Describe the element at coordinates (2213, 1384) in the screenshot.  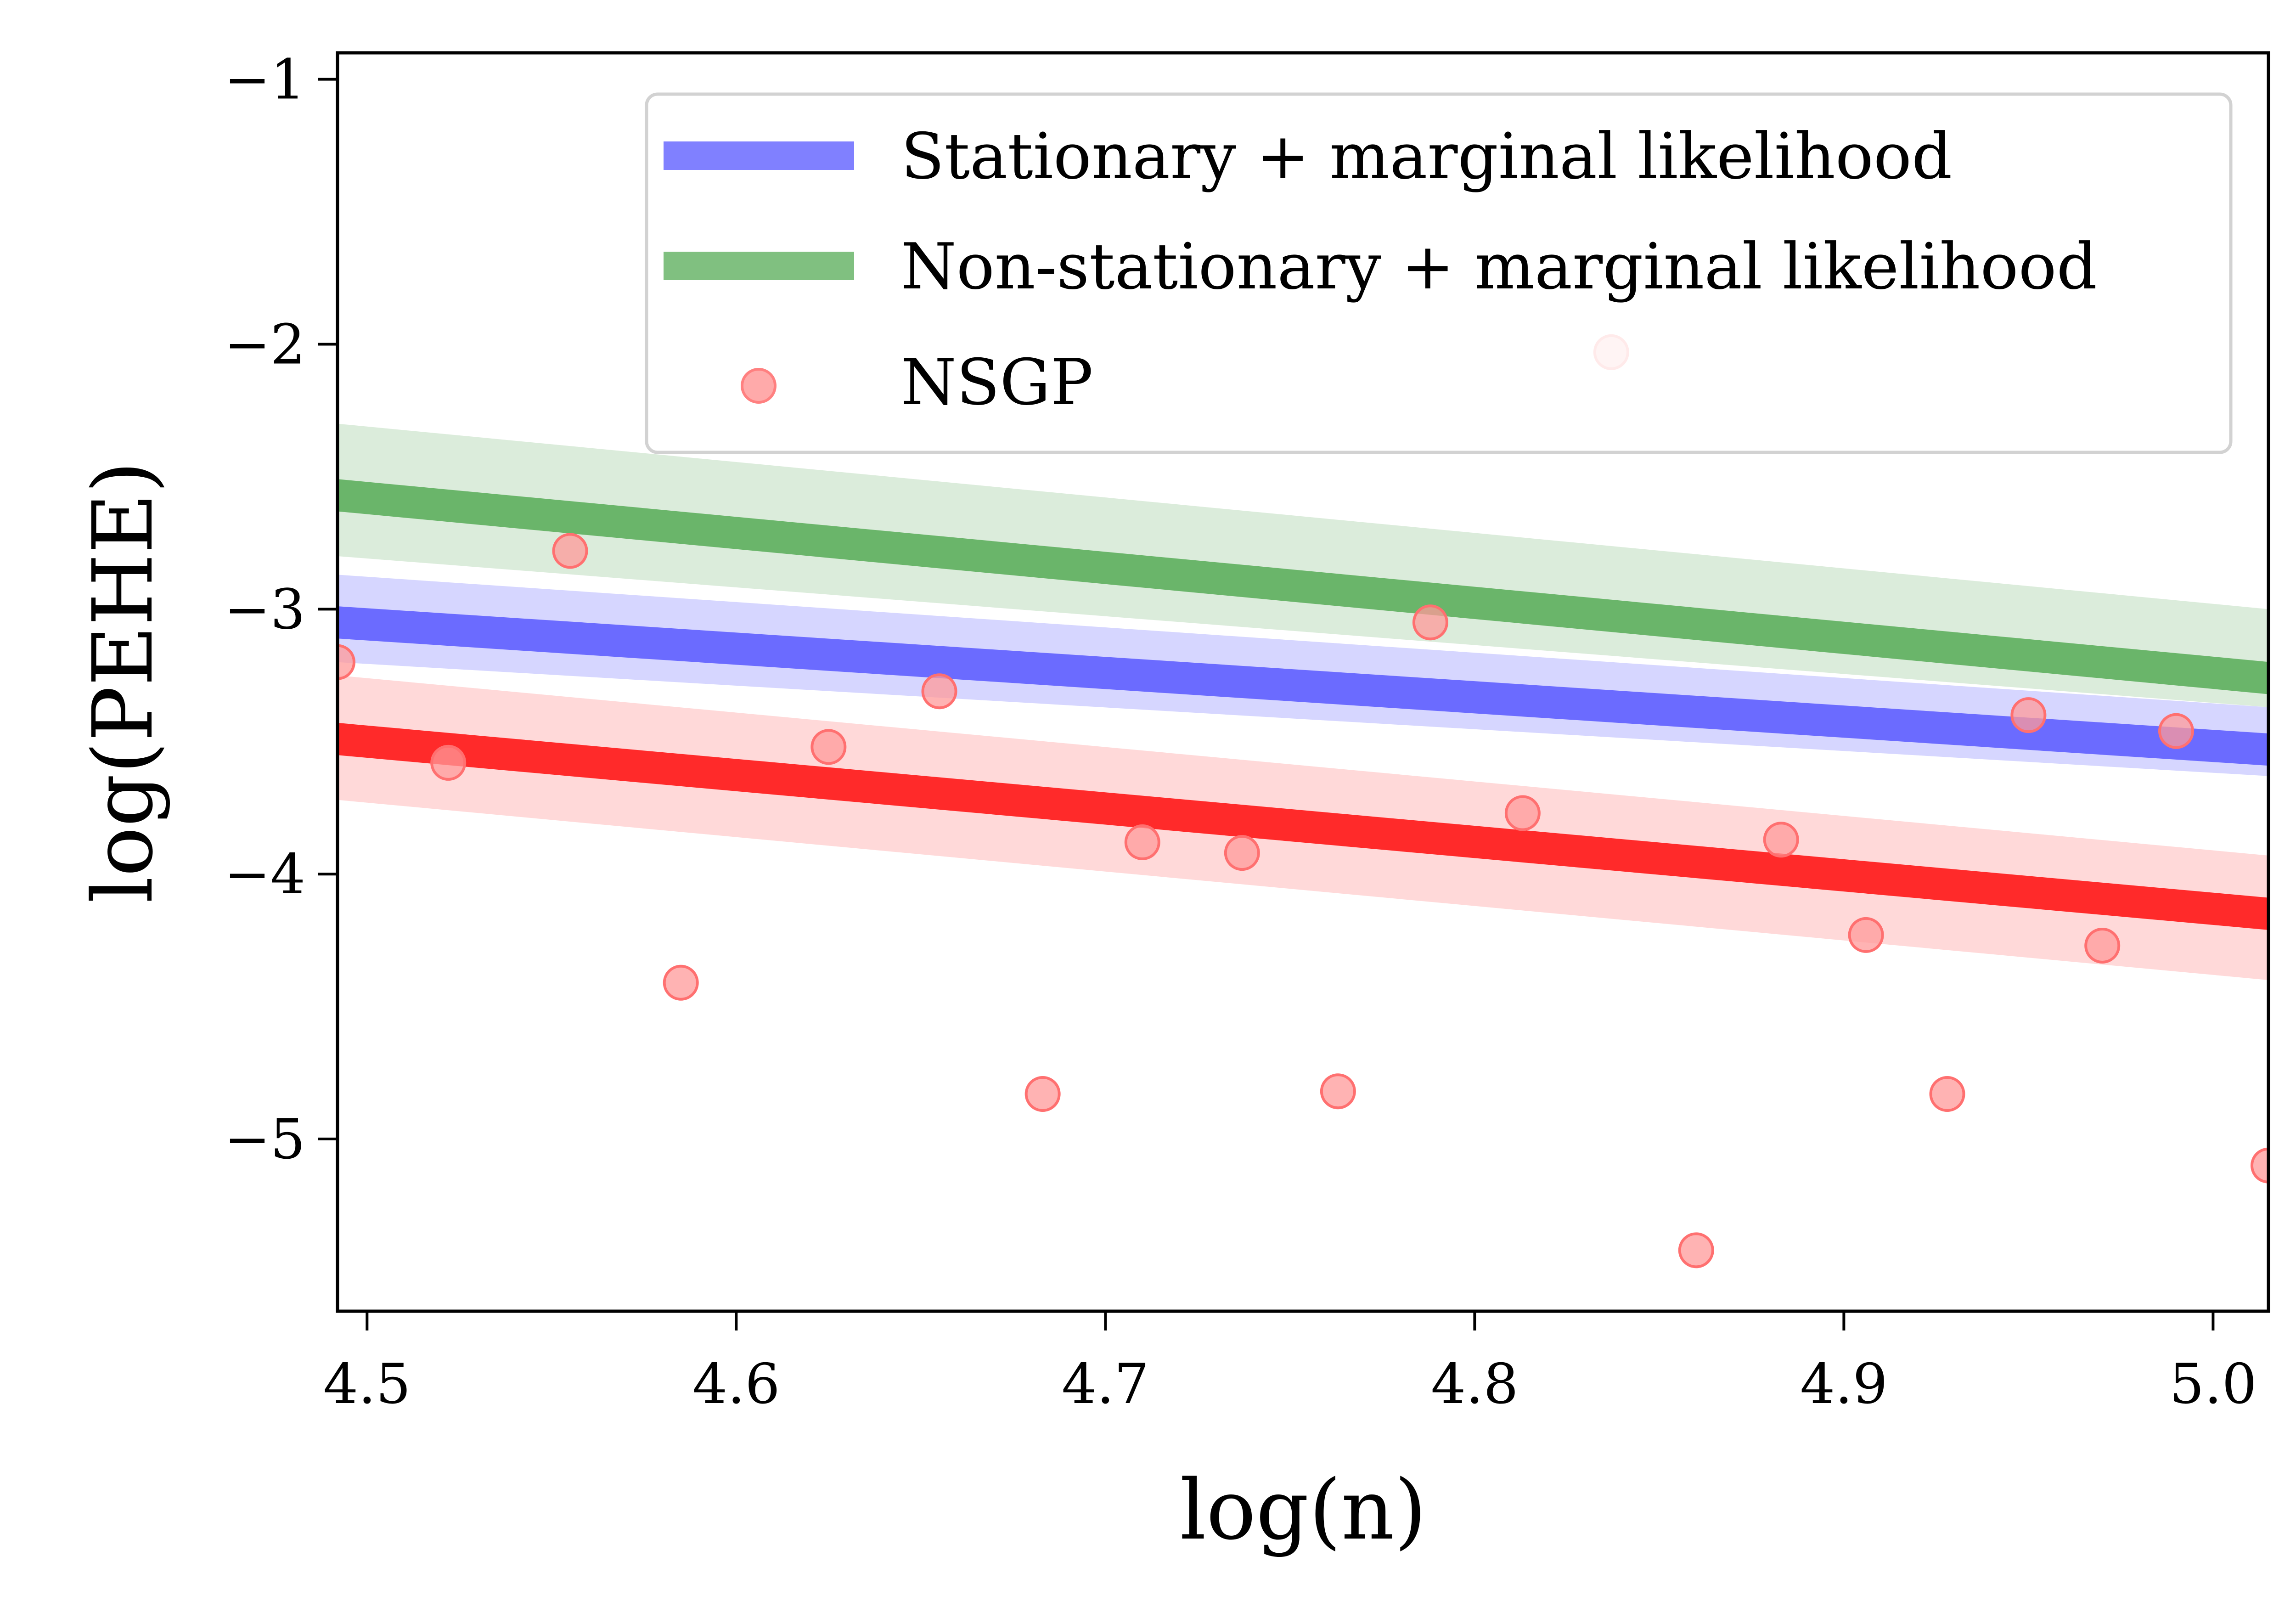
I see `x-tick-label-5: 5.0` at that location.